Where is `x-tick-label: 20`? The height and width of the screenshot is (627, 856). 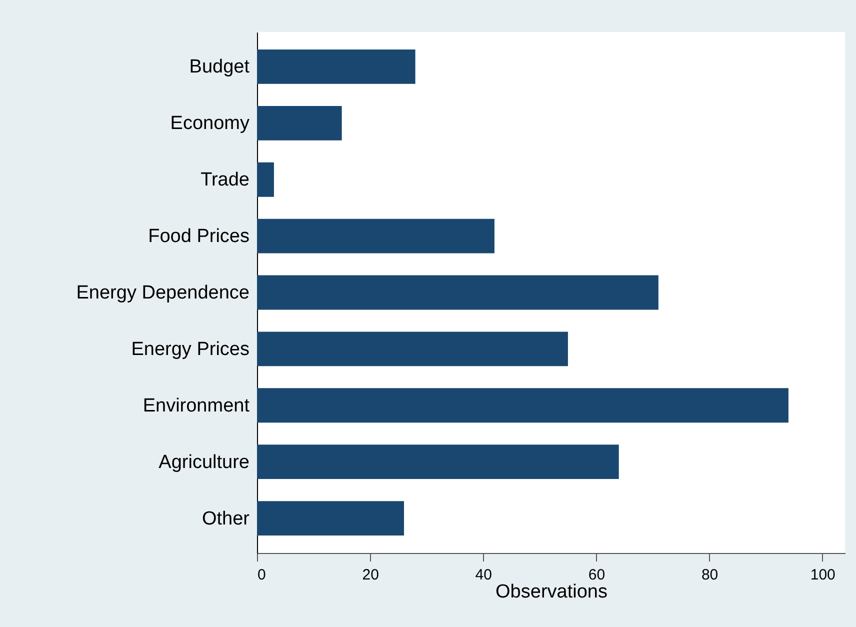 x-tick-label: 20 is located at coordinates (370, 575).